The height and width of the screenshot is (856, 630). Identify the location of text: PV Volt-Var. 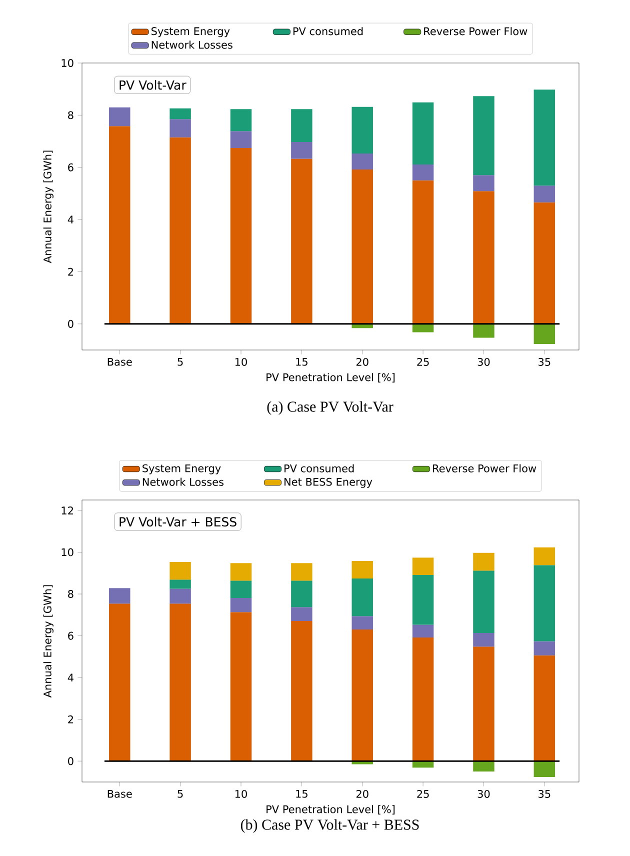
(153, 85).